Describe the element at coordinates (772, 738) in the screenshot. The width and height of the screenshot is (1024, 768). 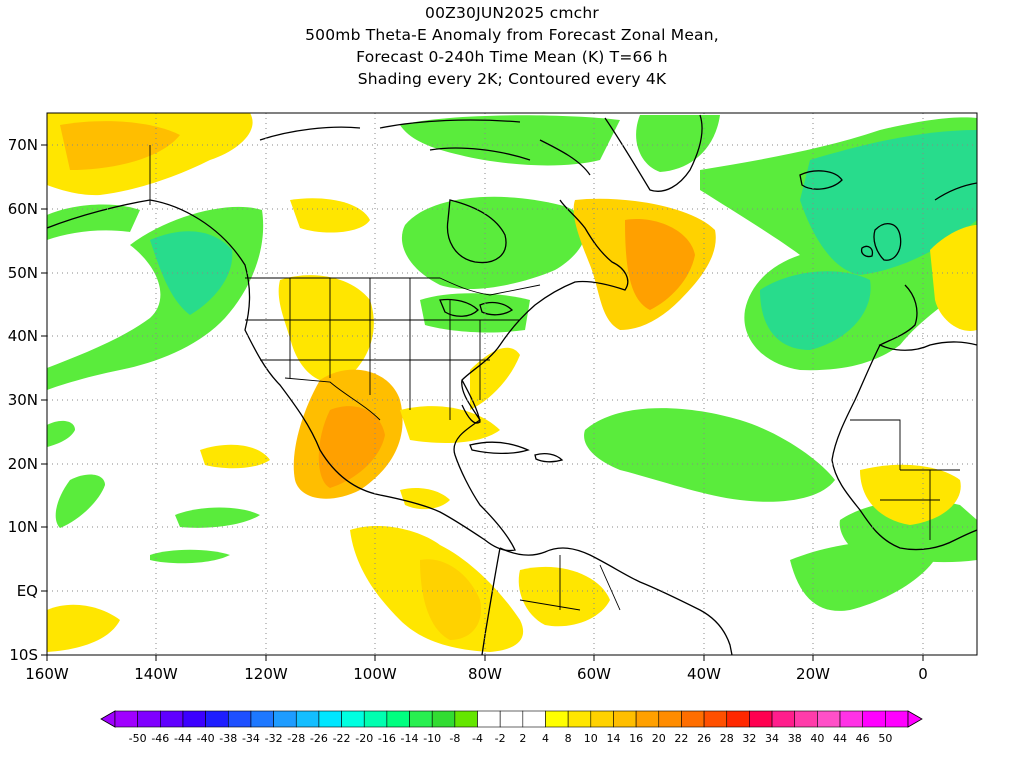
I see `colorbar-label: 34` at that location.